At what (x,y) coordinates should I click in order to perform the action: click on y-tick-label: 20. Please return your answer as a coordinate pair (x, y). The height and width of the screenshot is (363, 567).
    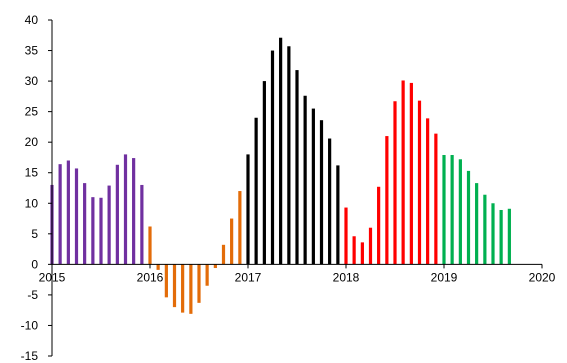
    Looking at the image, I should click on (32, 142).